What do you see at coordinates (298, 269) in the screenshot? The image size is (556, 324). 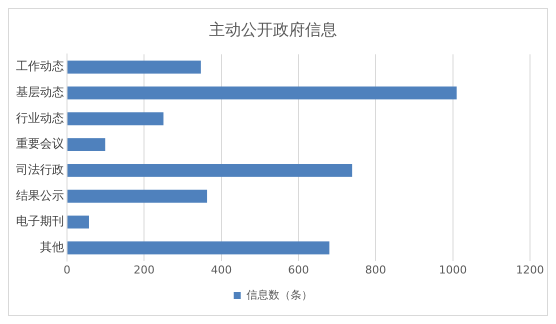 I see `x-tick-label: 600` at bounding box center [298, 269].